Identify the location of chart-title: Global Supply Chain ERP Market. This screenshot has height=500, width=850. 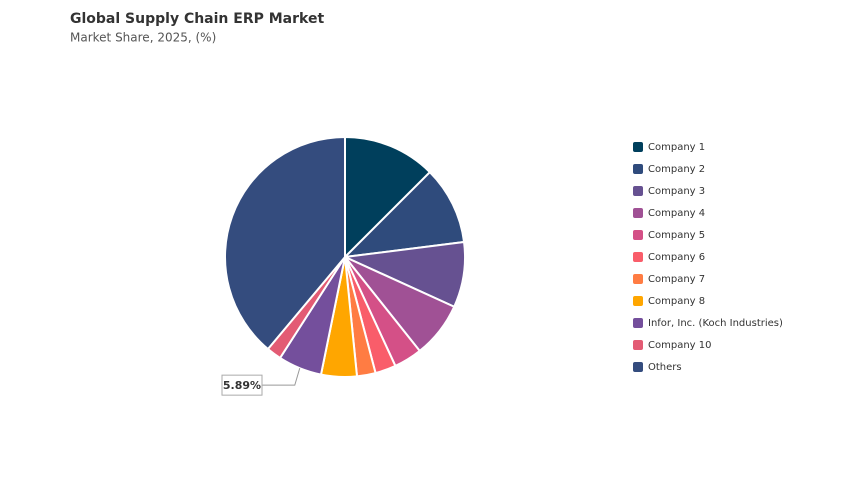
(197, 19).